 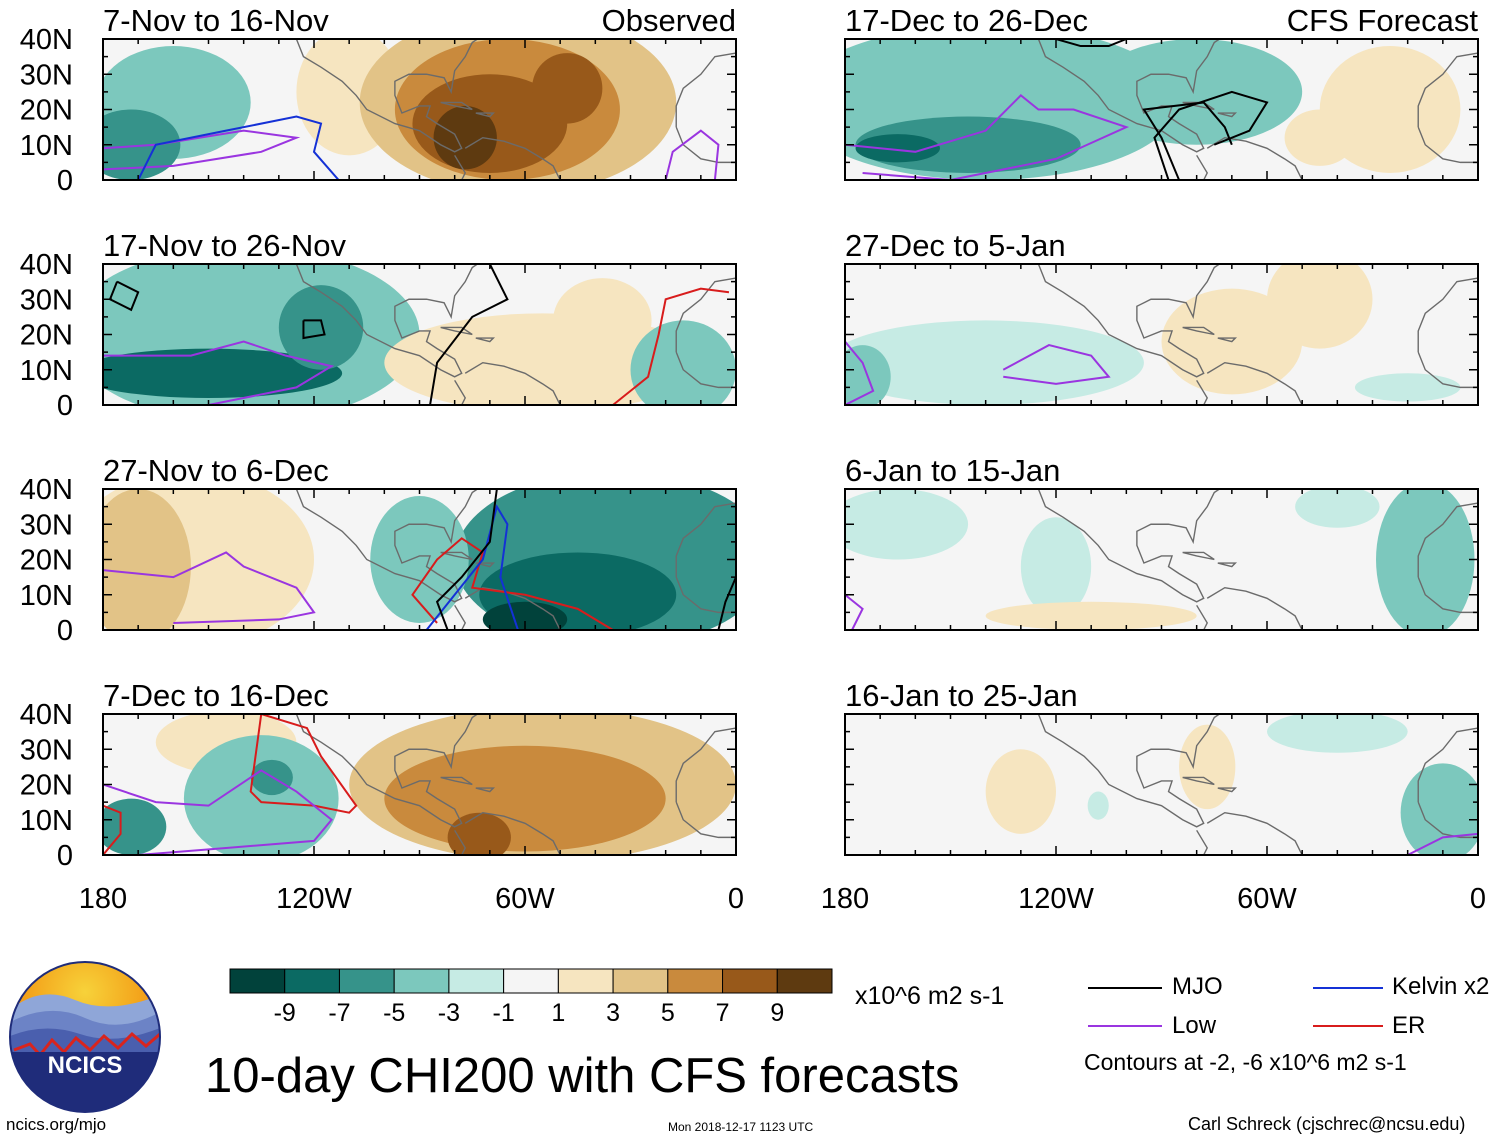 I want to click on legend-low-label: Low, so click(x=1194, y=1025).